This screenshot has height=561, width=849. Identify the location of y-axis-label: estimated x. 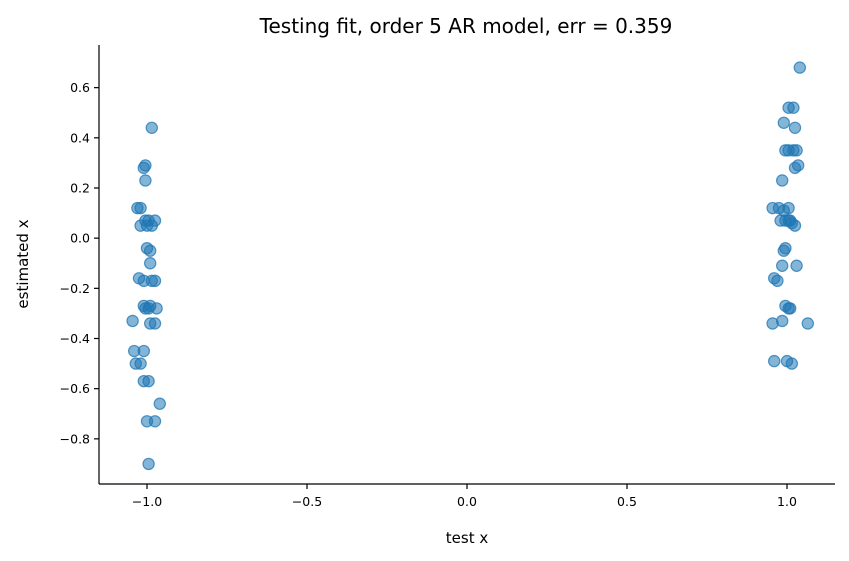
(23, 263).